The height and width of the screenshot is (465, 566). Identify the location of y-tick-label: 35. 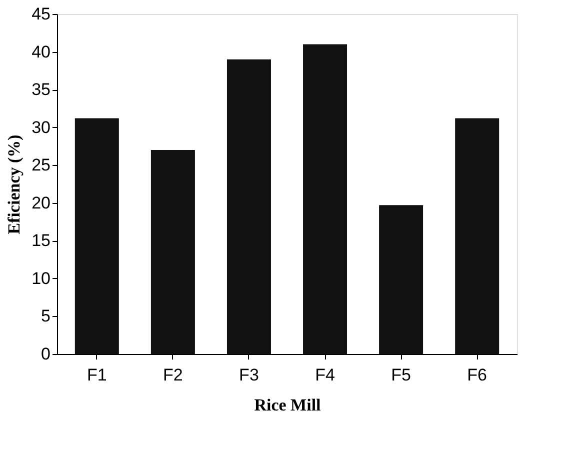
(41, 90).